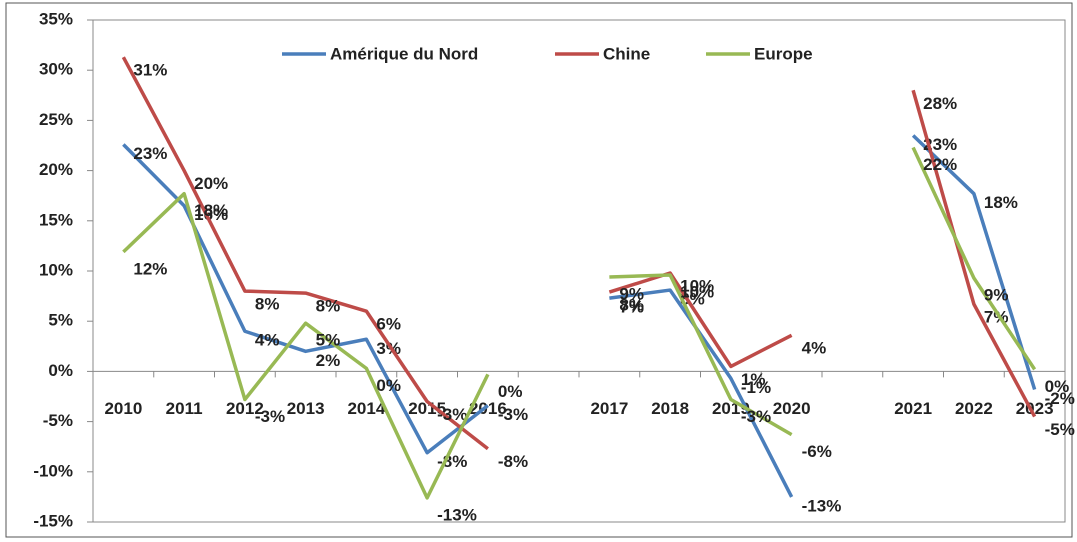 This screenshot has height=542, width=1077. What do you see at coordinates (670, 408) in the screenshot?
I see `x-tick-label: 2018` at bounding box center [670, 408].